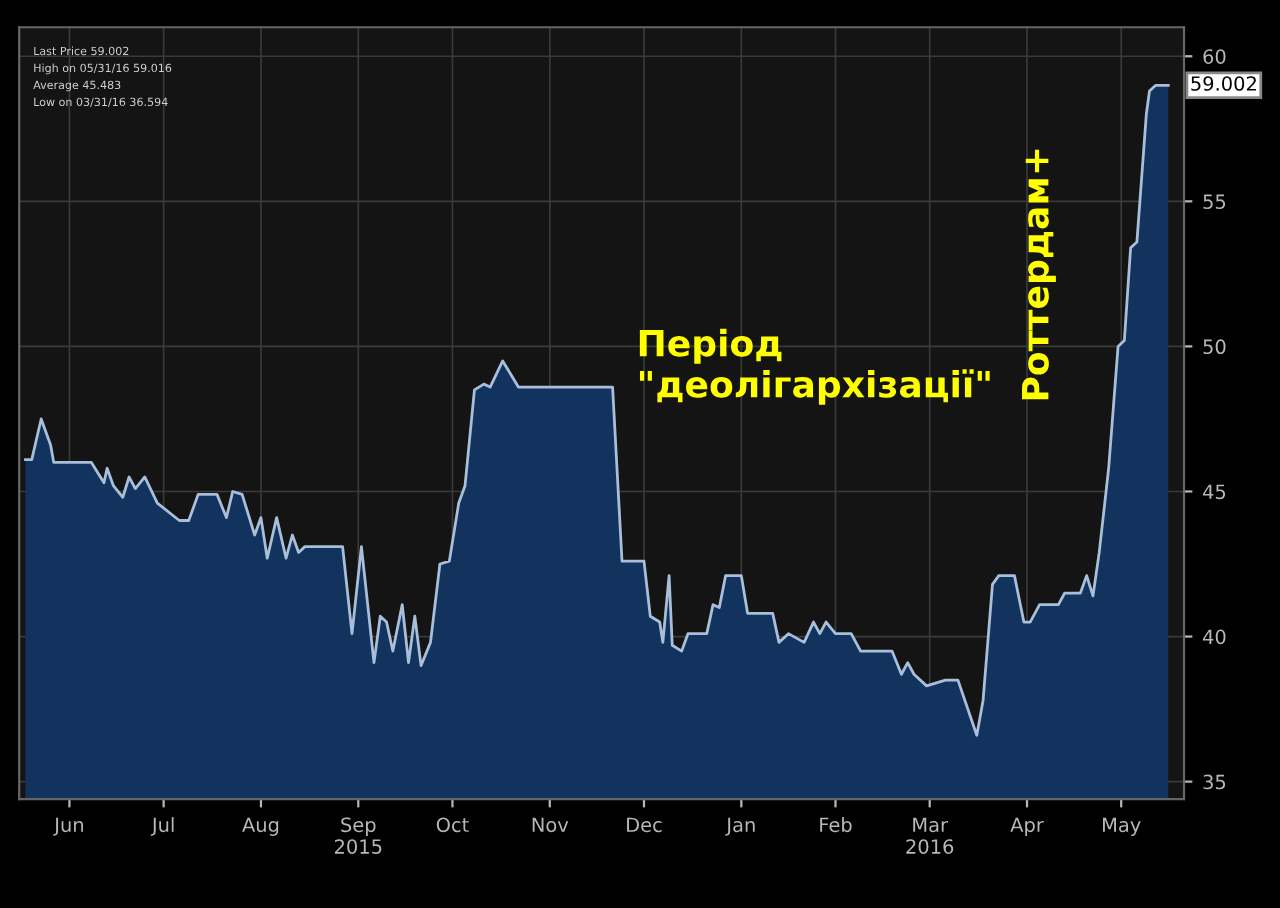  What do you see at coordinates (836, 825) in the screenshot?
I see `x-tick-label: Feb` at bounding box center [836, 825].